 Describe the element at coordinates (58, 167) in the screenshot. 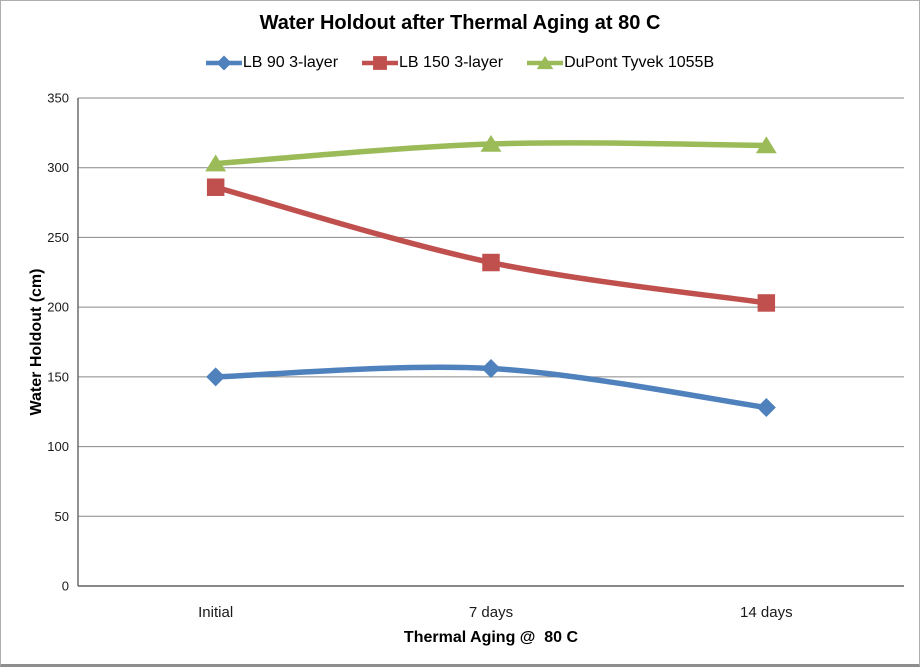

I see `y-tick-label: 300` at that location.